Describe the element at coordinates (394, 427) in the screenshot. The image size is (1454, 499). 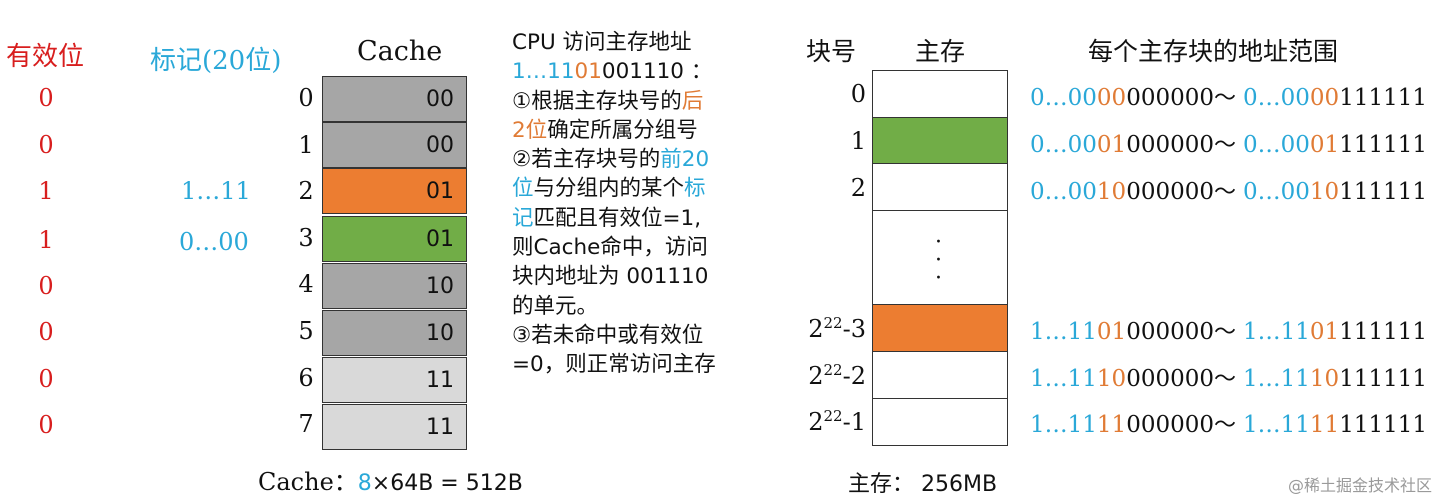
I see `cache-line-7: 11` at that location.